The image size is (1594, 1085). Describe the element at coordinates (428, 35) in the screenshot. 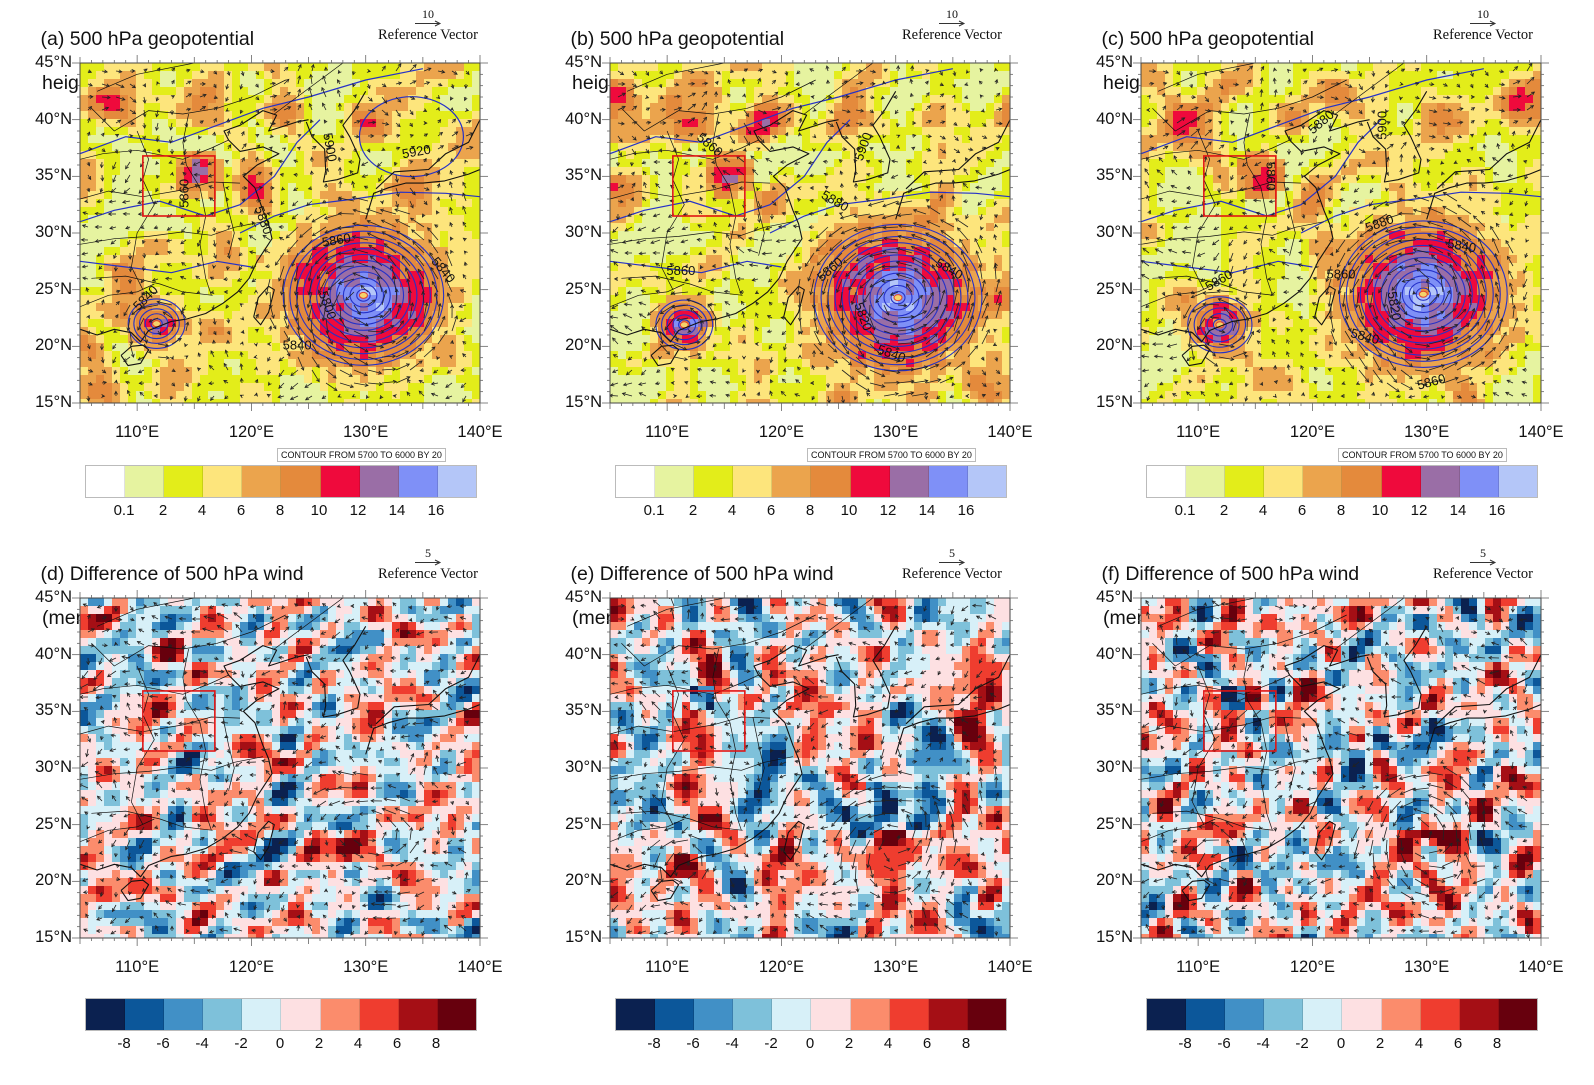

I see `reference-vector-label: Reference Vector` at that location.